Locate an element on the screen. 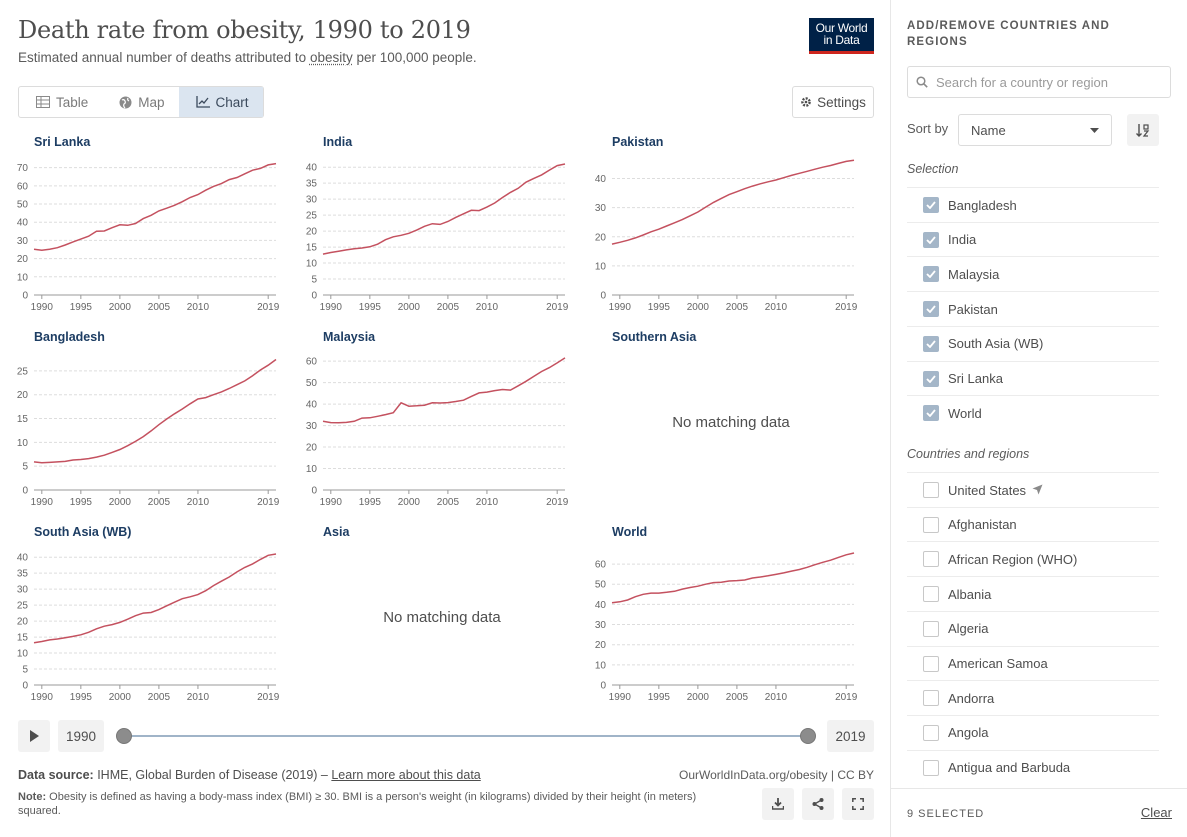 This screenshot has height=837, width=1187. search-input is located at coordinates (1044, 82).